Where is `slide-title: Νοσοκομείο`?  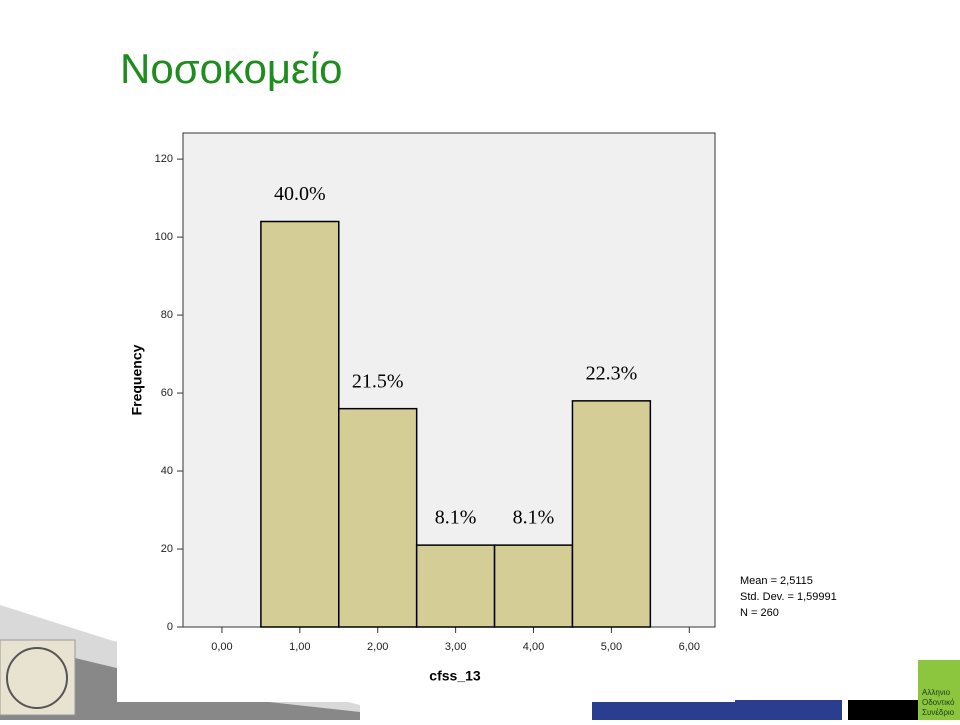
slide-title: Νοσοκομείο is located at coordinates (231, 68).